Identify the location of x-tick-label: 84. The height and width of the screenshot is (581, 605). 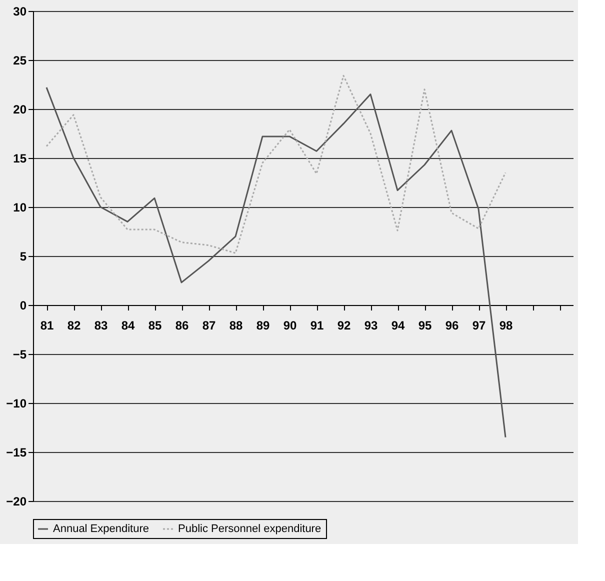
(128, 325).